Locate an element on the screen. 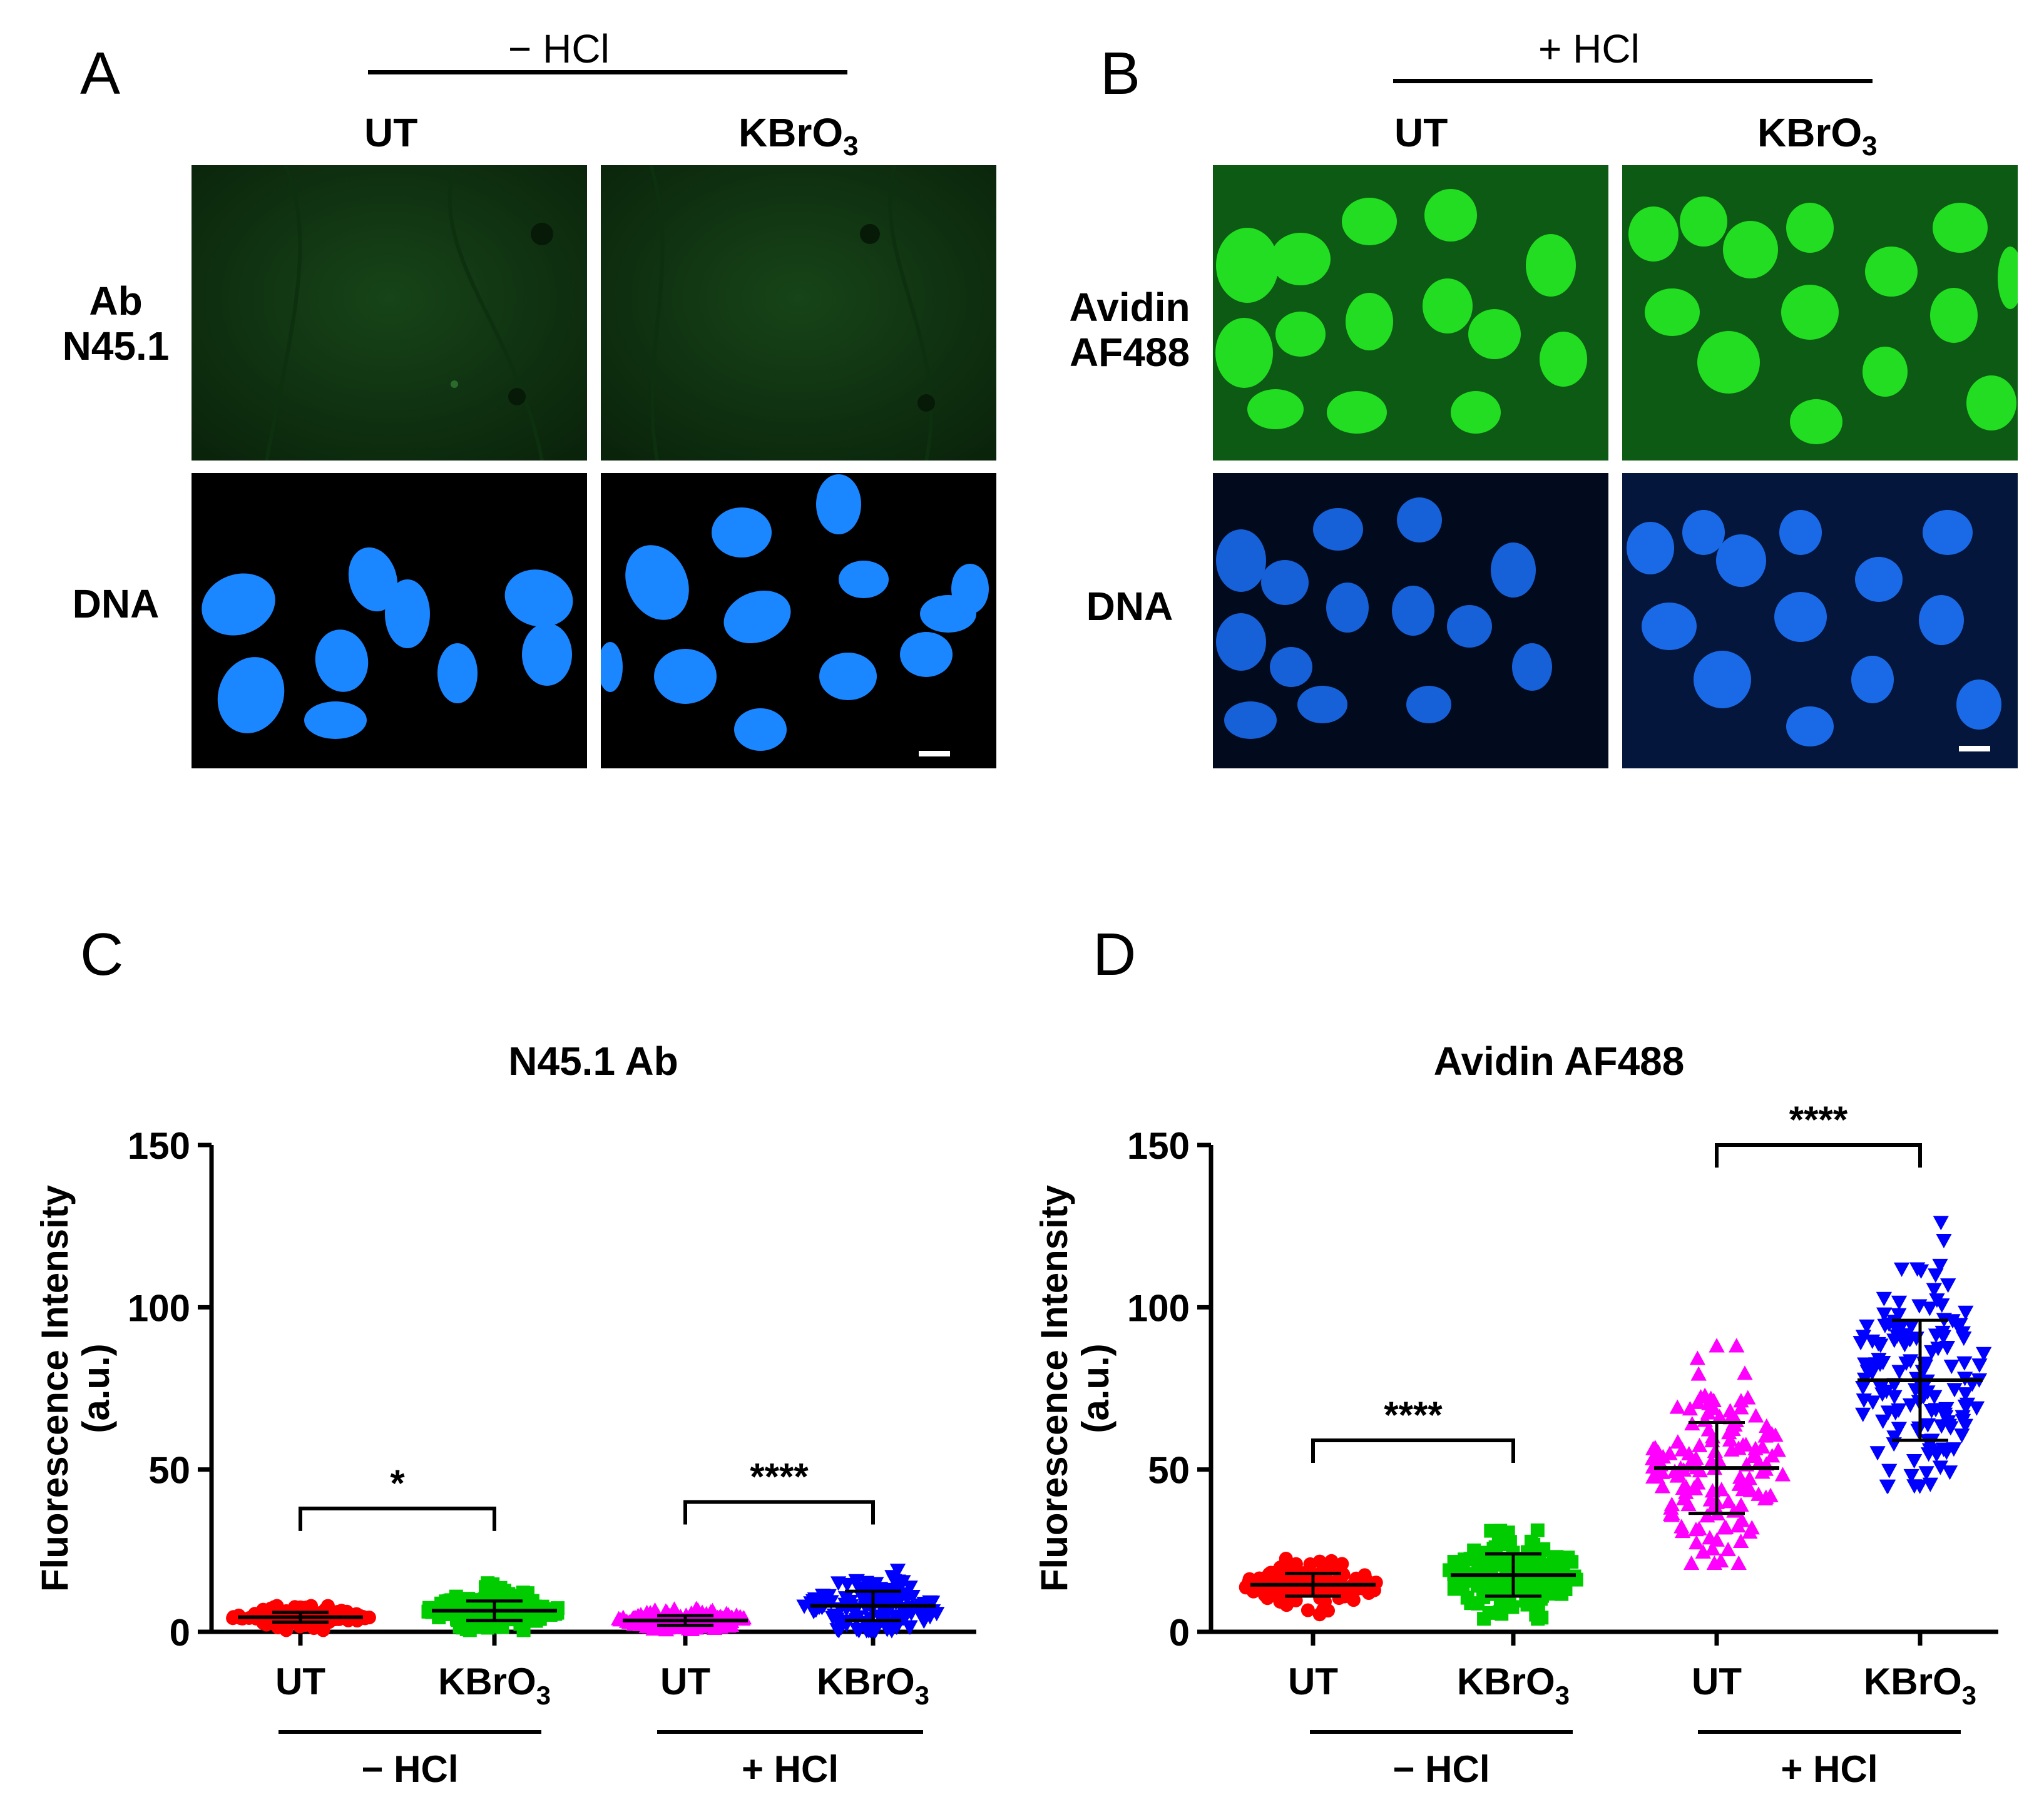 The width and height of the screenshot is (2044, 1802). y-axis-label-line2: (a.u.) is located at coordinates (96, 1388).